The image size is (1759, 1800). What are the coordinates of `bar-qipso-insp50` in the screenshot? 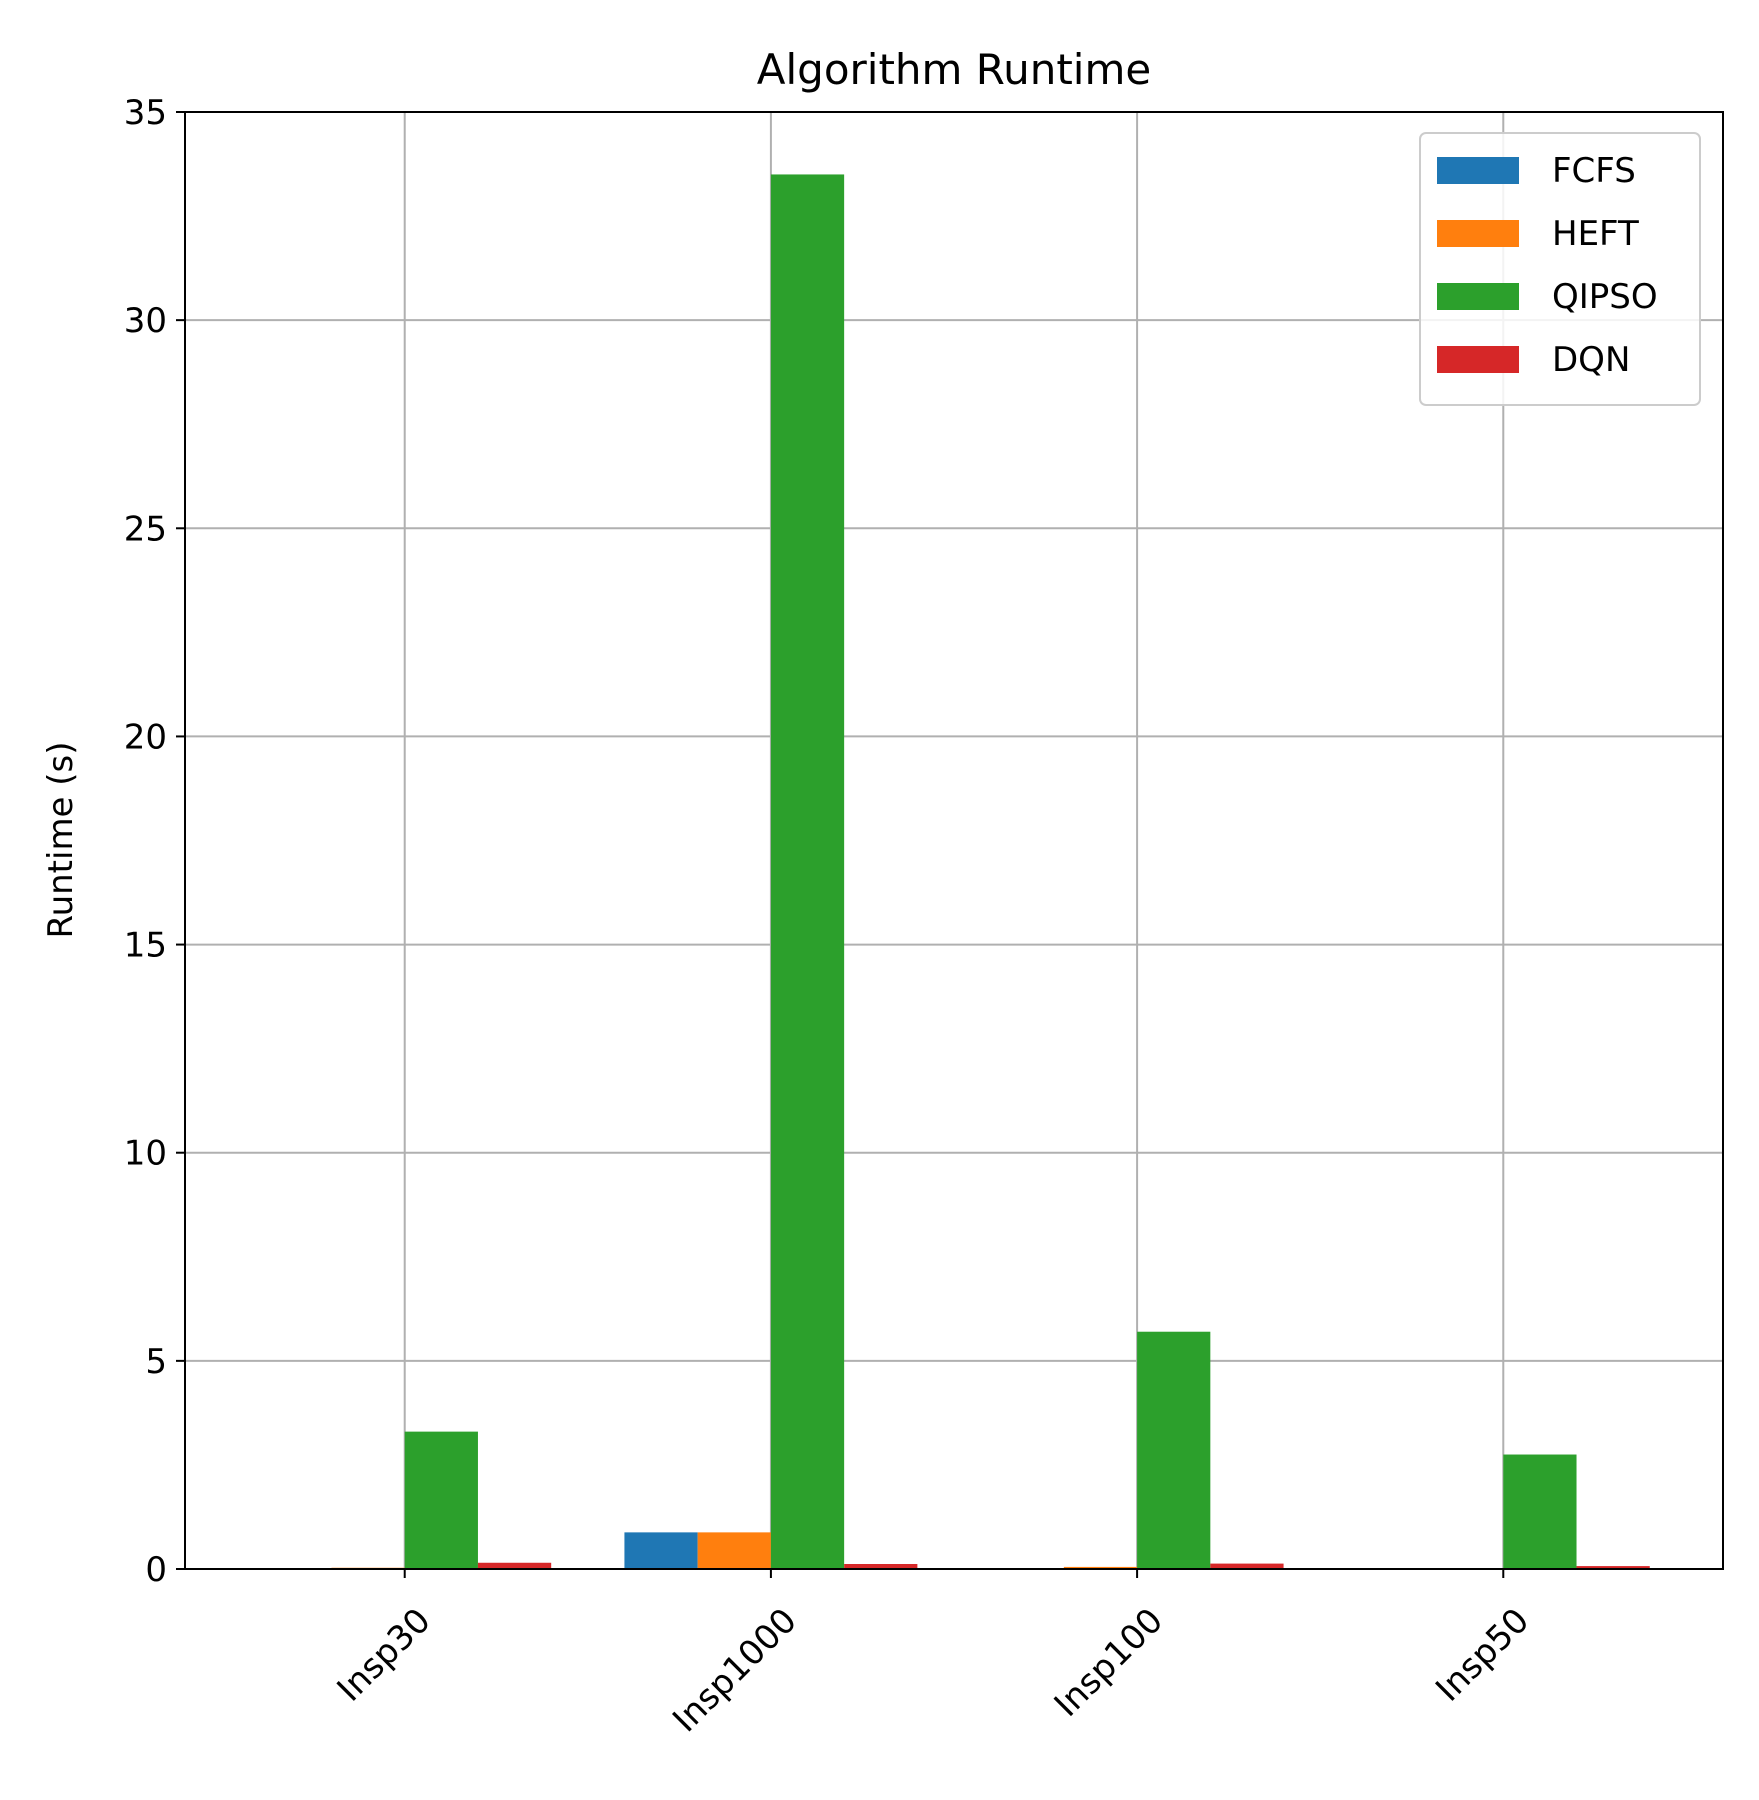 It's located at (1540, 1511).